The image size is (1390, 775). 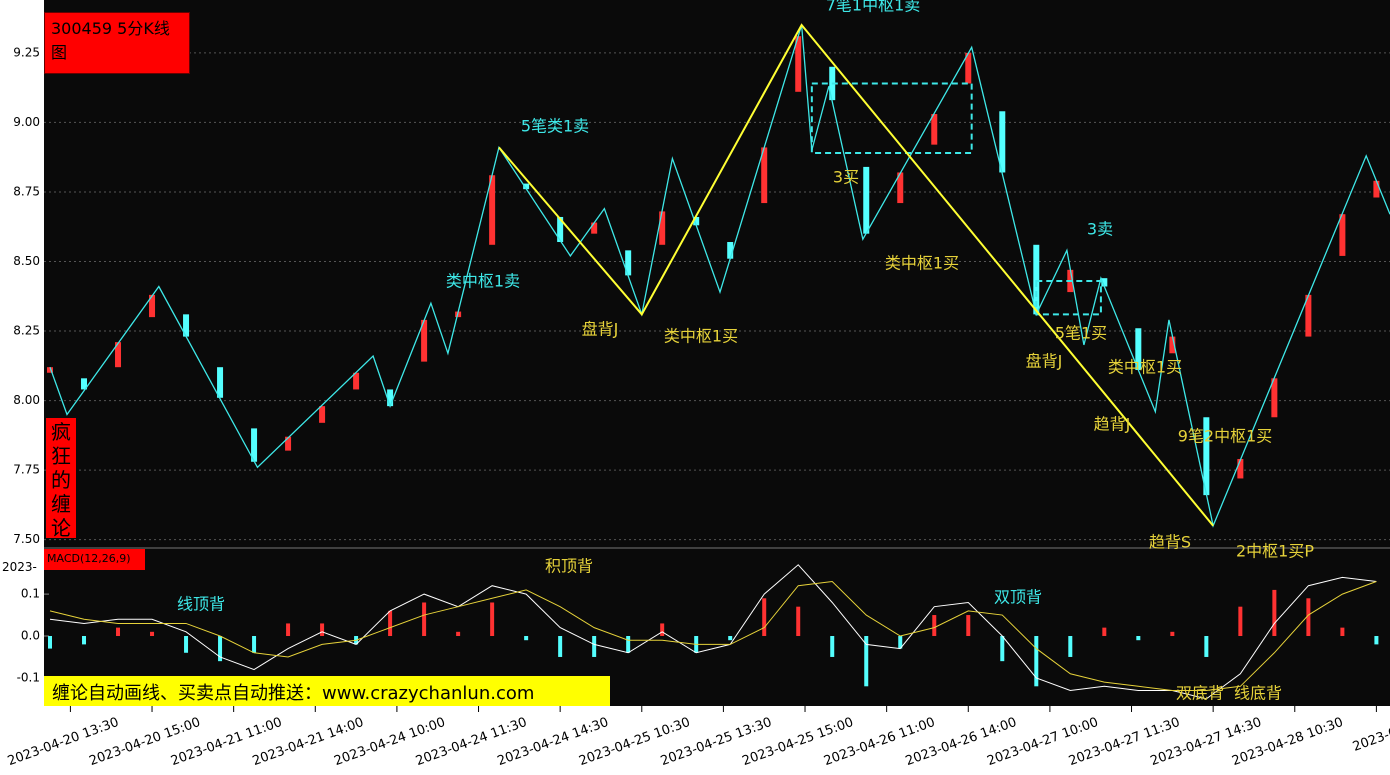 What do you see at coordinates (483, 281) in the screenshot?
I see `annotation: 类中枢1卖` at bounding box center [483, 281].